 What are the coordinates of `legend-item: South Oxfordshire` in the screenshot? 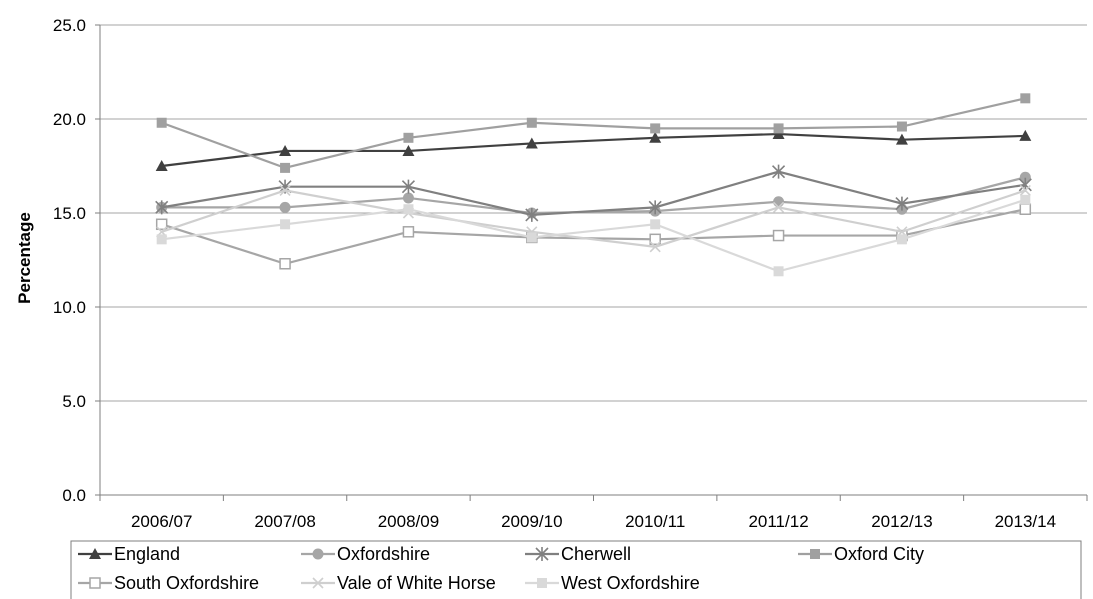 It's located at (168, 583).